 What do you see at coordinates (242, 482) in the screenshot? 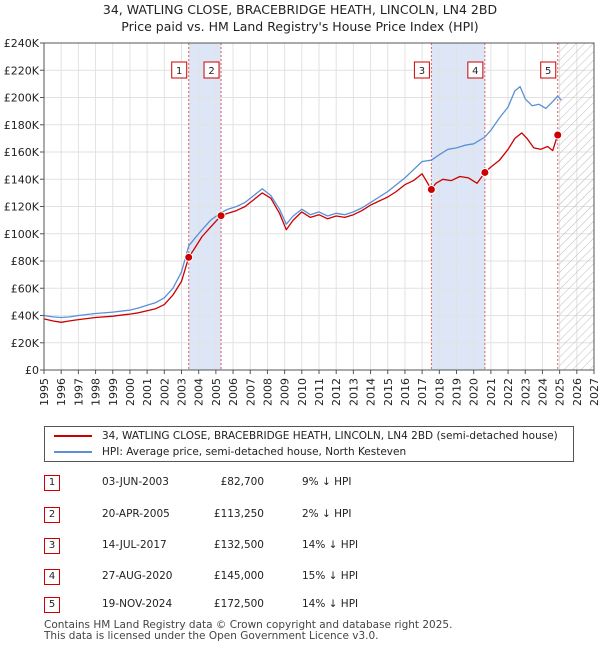
I see `sale-price: £82,700` at bounding box center [242, 482].